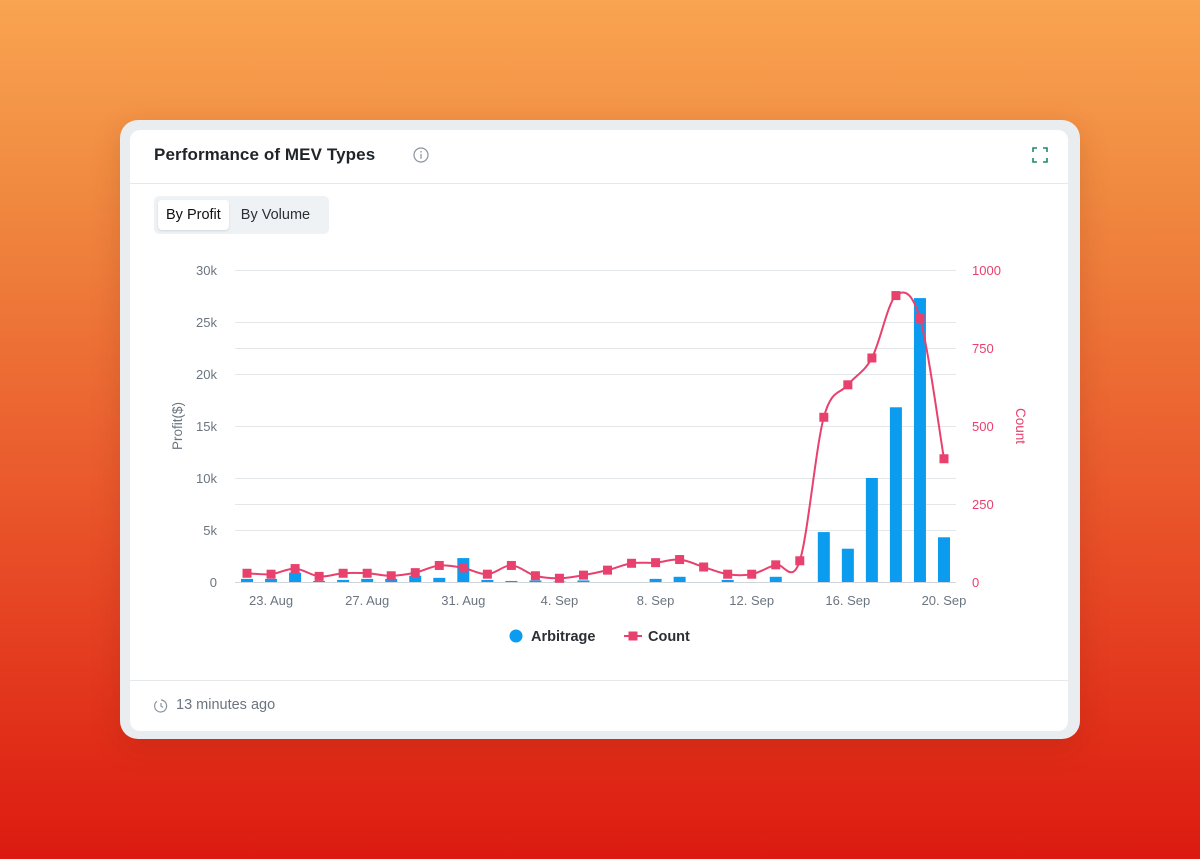  What do you see at coordinates (563, 637) in the screenshot?
I see `legend-arbitrage-label: Arbitrage` at bounding box center [563, 637].